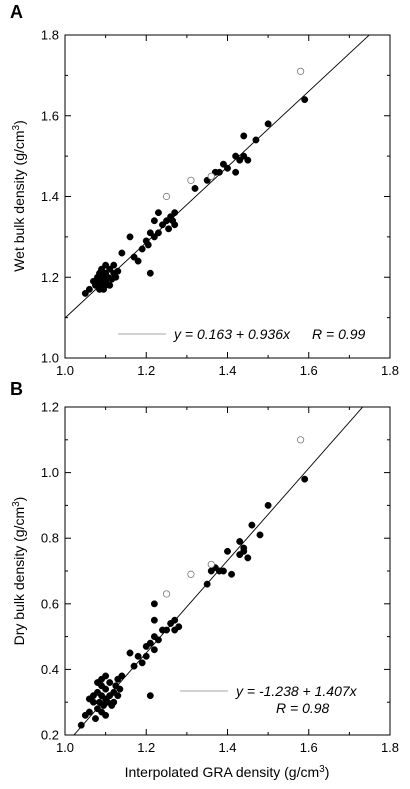 This screenshot has height=789, width=410. I want to click on equation-a: y = 0.163 + 0.936x, so click(232, 334).